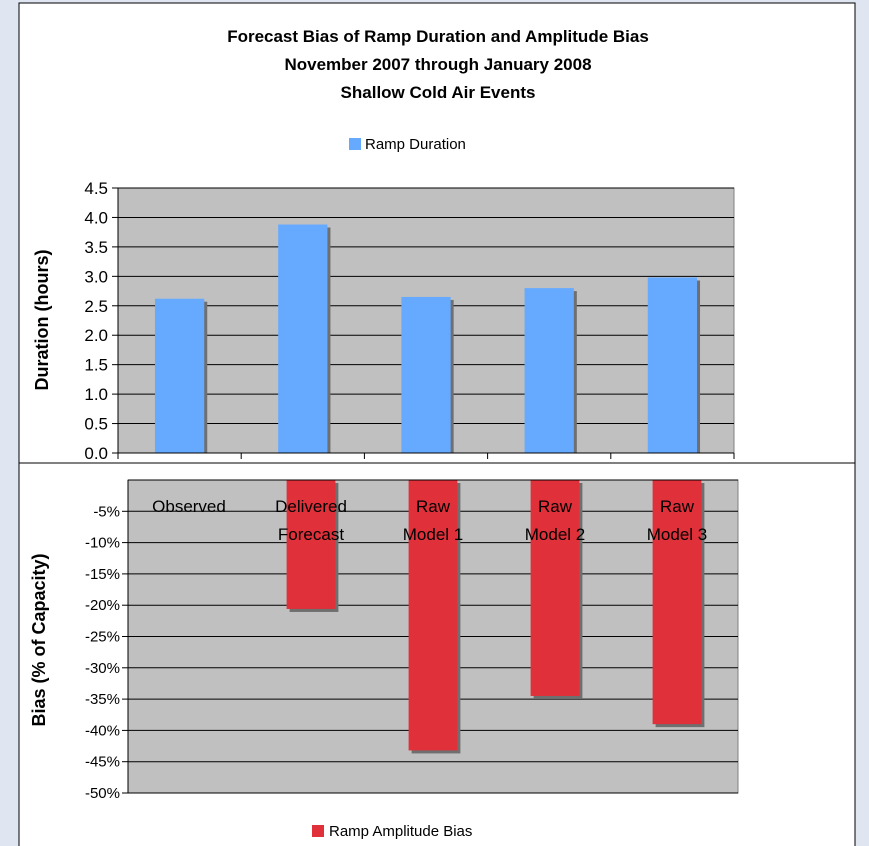  I want to click on bias-category-label: Forecast, so click(311, 534).